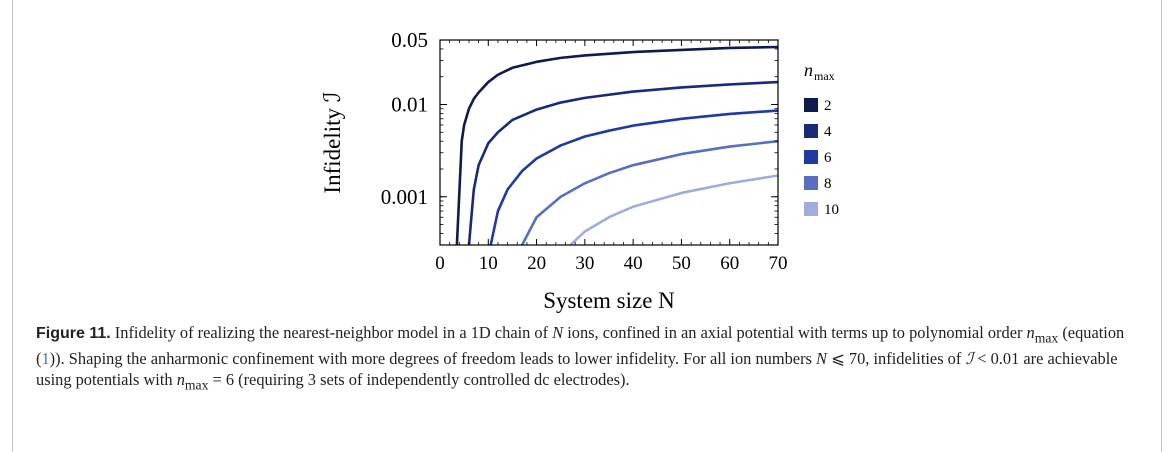 This screenshot has height=452, width=1167. Describe the element at coordinates (808, 70) in the screenshot. I see `legend-title: n` at that location.